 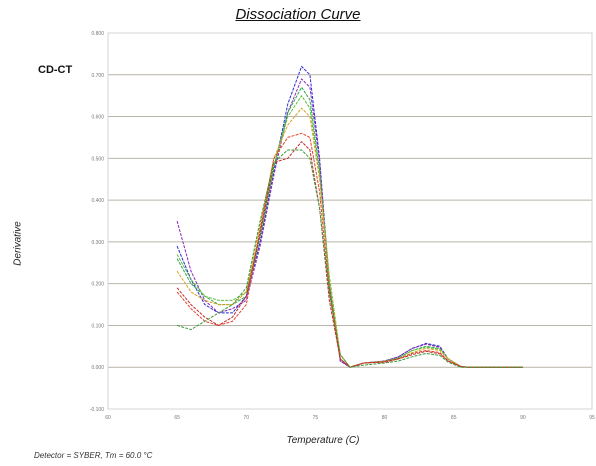 What do you see at coordinates (523, 418) in the screenshot?
I see `x-tick-label: 90` at bounding box center [523, 418].